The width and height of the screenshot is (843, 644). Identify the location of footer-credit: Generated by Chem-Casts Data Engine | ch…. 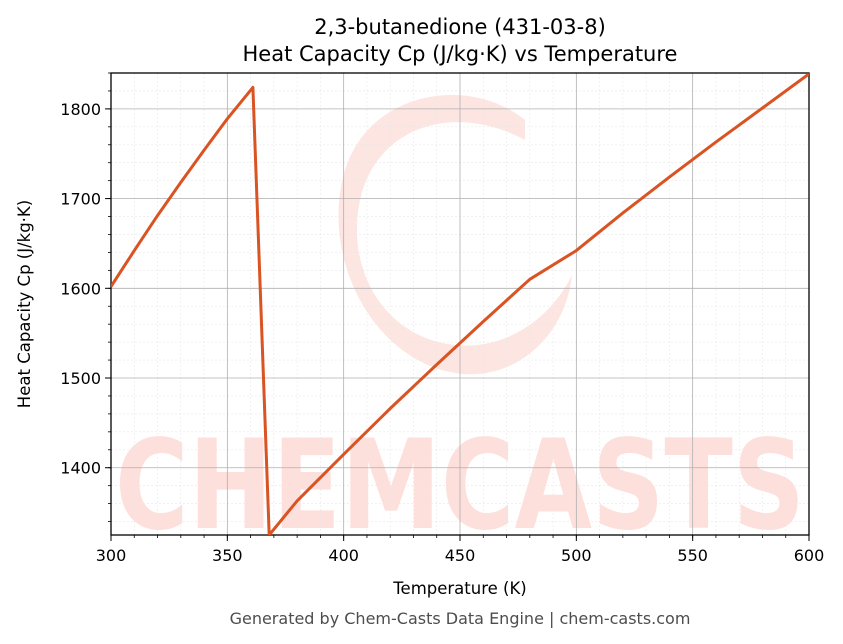
(460, 618).